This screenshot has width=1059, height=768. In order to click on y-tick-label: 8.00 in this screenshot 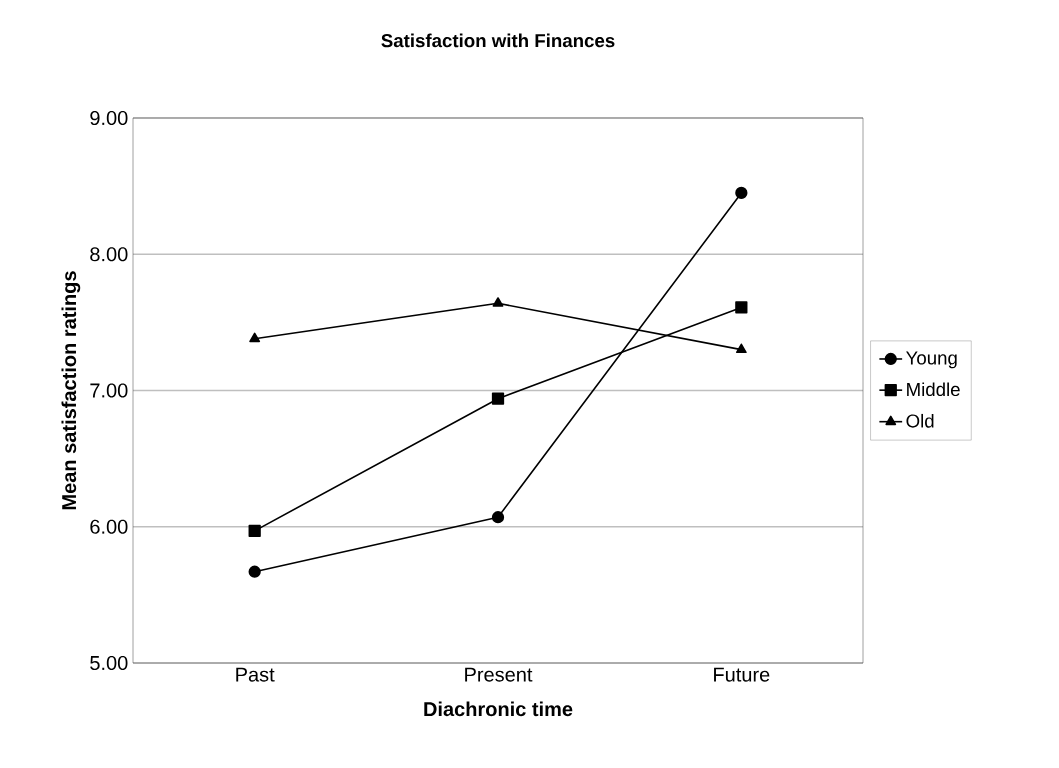, I will do `click(109, 254)`.